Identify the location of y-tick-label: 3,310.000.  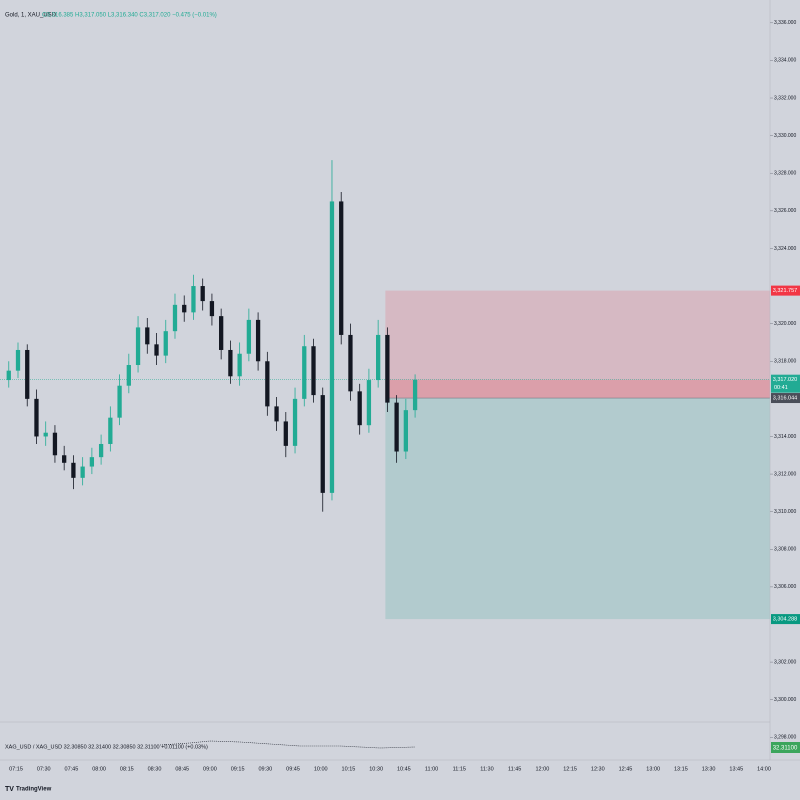
(785, 512).